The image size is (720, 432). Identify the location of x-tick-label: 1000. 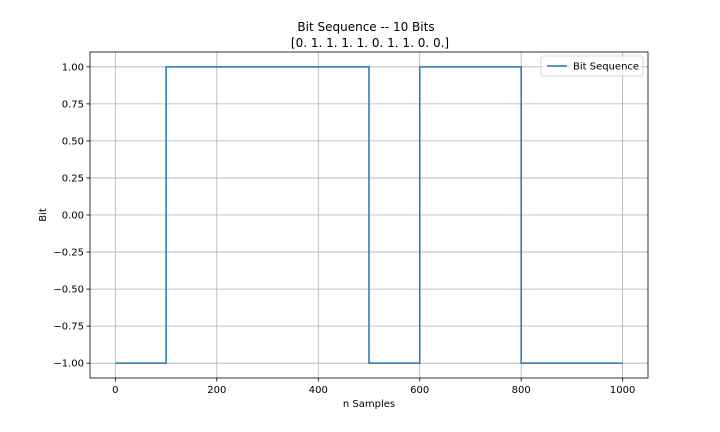
(622, 390).